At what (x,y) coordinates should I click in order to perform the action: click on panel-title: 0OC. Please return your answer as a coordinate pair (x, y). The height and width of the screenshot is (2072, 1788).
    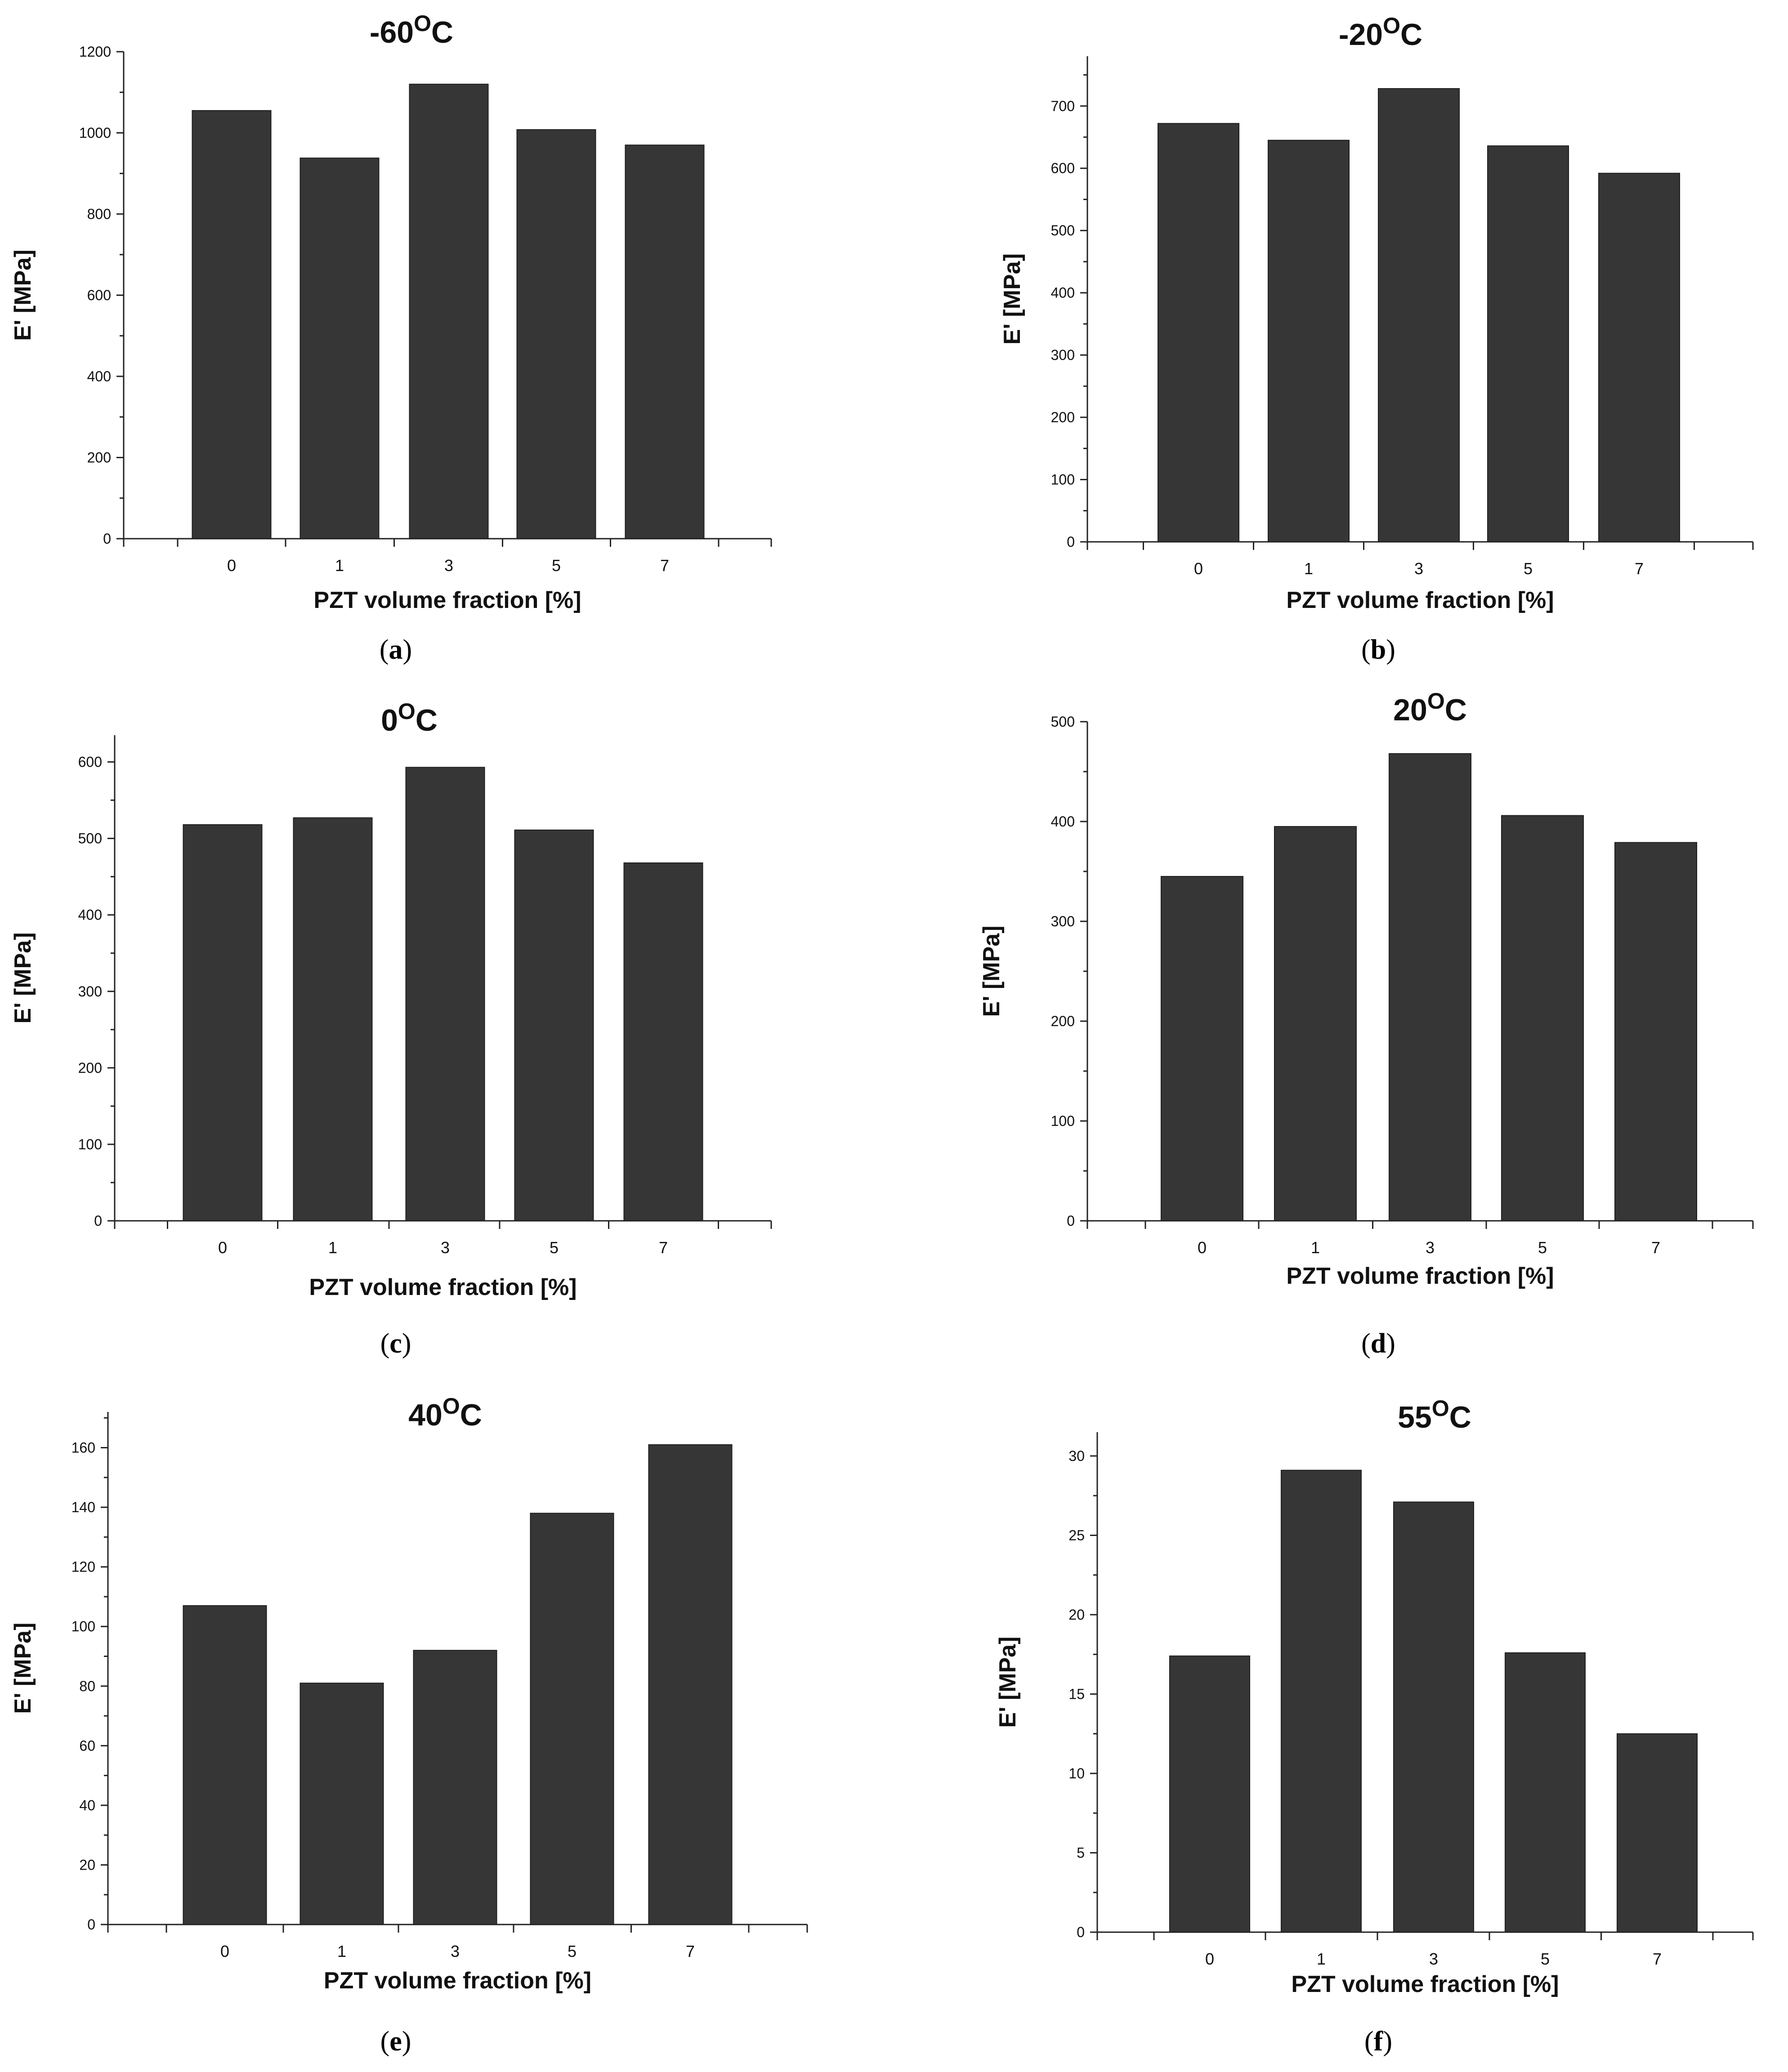
    Looking at the image, I should click on (409, 718).